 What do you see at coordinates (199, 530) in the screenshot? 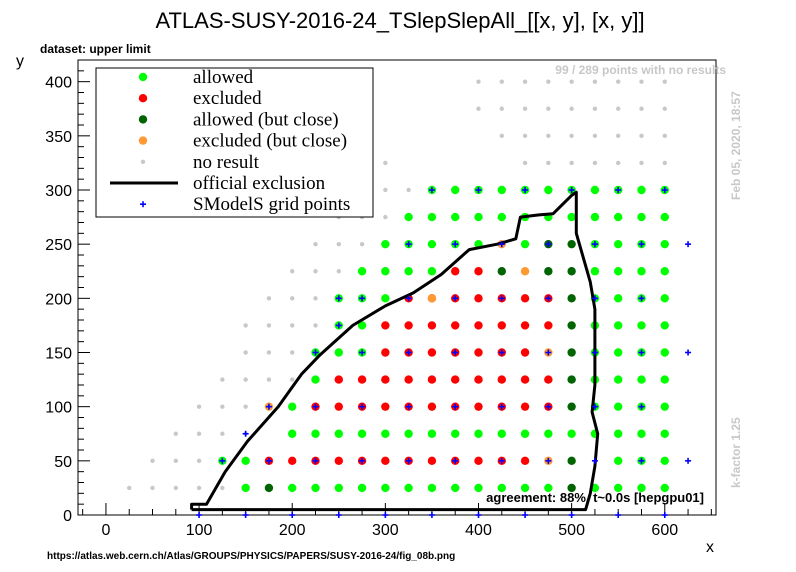
I see `x-tick-label: 100` at bounding box center [199, 530].